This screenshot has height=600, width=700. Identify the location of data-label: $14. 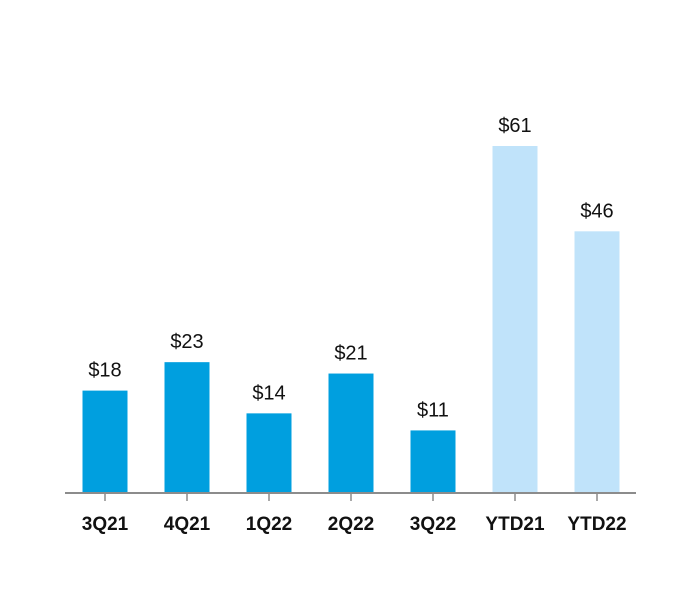
(268, 393).